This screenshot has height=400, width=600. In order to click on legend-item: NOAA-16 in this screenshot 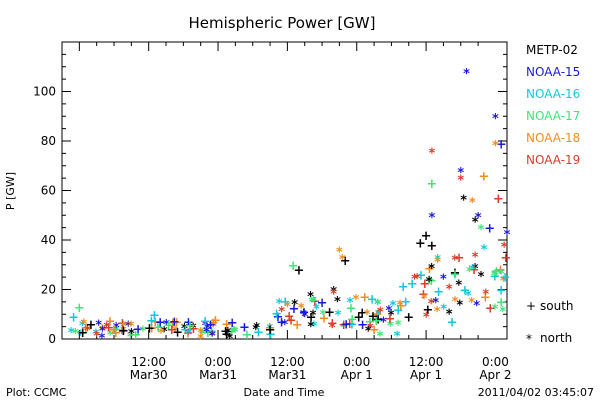, I will do `click(553, 94)`.